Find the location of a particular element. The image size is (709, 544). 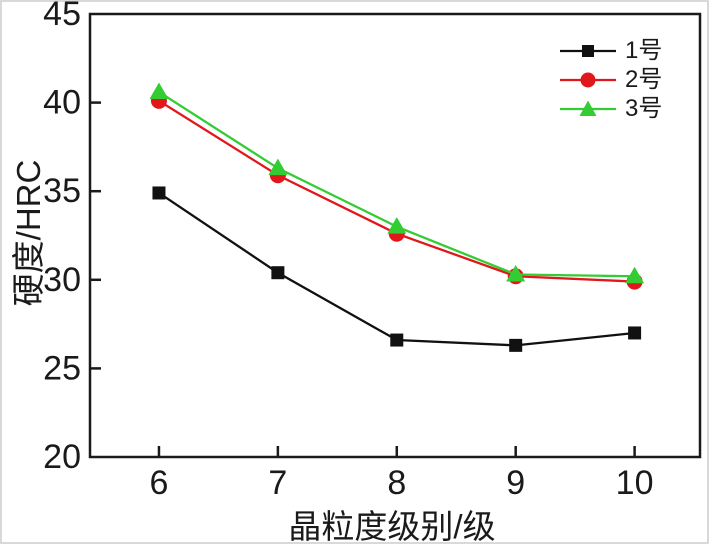

y-tick-label: 40 is located at coordinates (62, 103).